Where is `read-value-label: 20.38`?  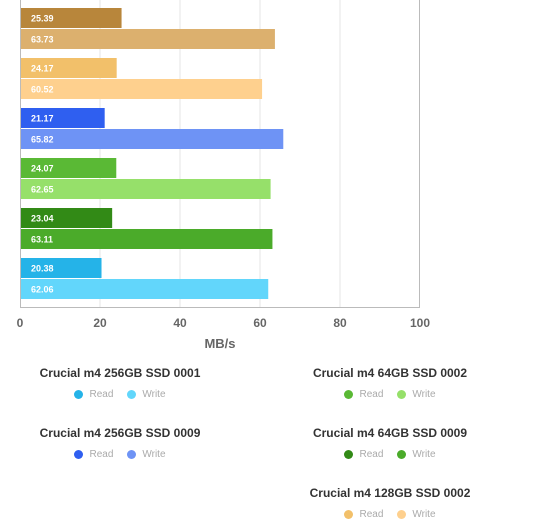
read-value-label: 20.38 is located at coordinates (42, 269).